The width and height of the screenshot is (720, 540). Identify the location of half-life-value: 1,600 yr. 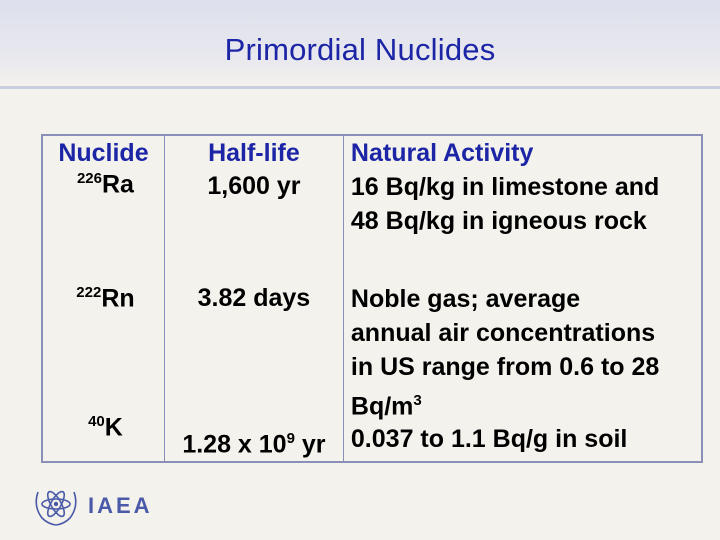
(254, 186).